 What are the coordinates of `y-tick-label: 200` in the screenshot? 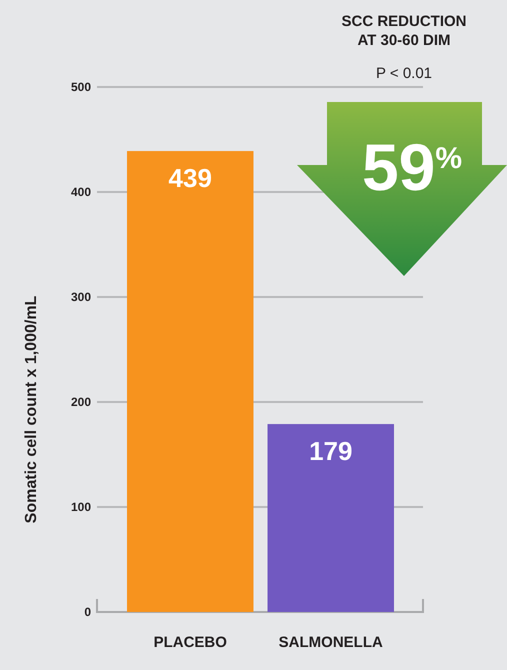 It's located at (81, 402).